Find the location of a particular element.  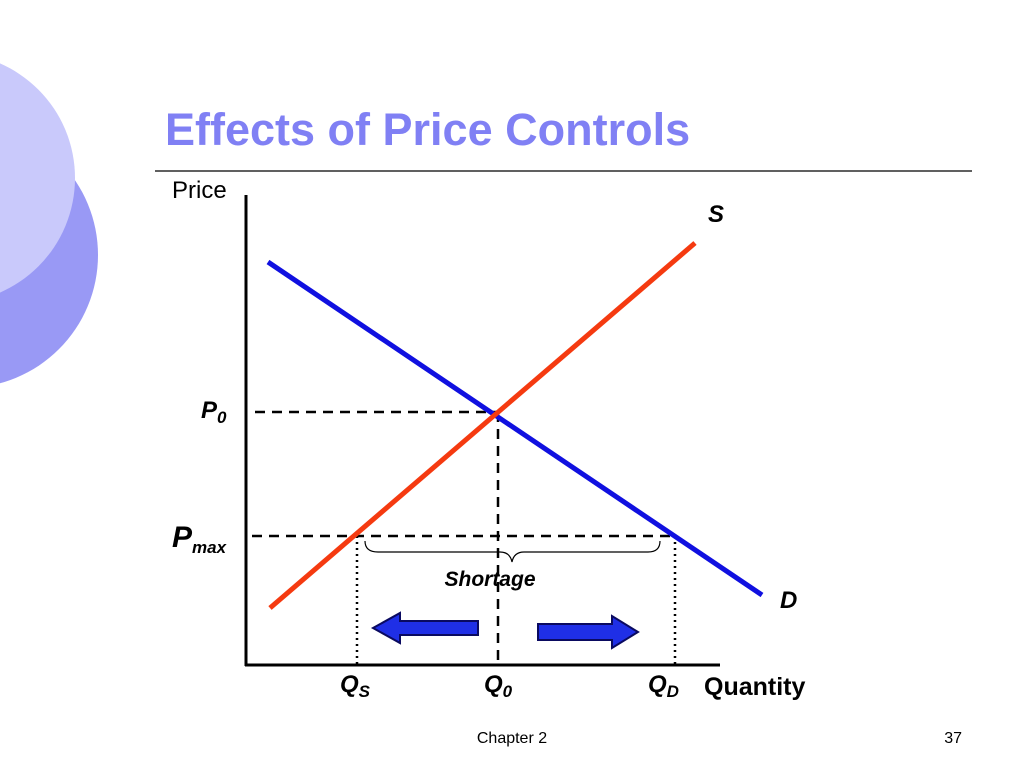

label-sub: S is located at coordinates (365, 691).